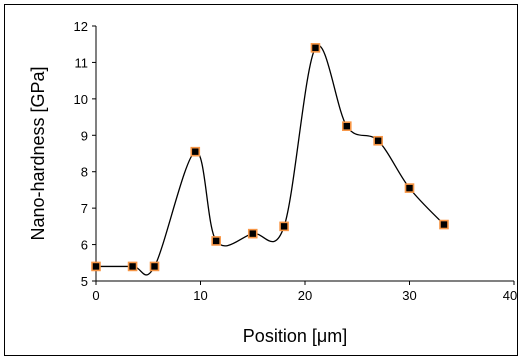  Describe the element at coordinates (510, 295) in the screenshot. I see `x-tick-label: 40` at that location.